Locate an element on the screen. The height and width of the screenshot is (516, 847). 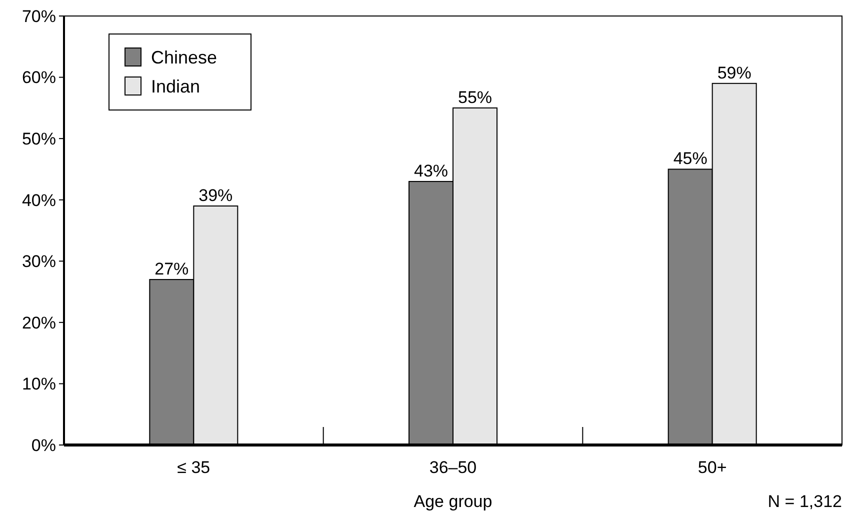
y-tick-label: 0% is located at coordinates (43, 445).